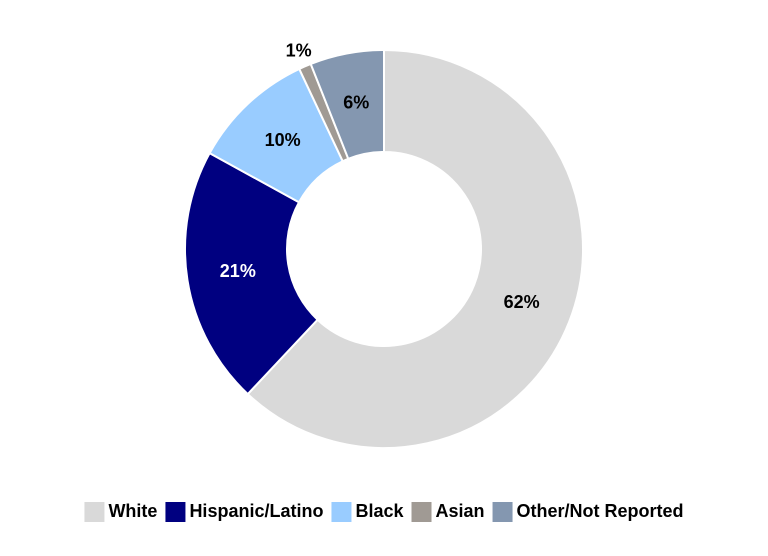 The height and width of the screenshot is (556, 768). Describe the element at coordinates (132, 511) in the screenshot. I see `legend-label: White` at that location.